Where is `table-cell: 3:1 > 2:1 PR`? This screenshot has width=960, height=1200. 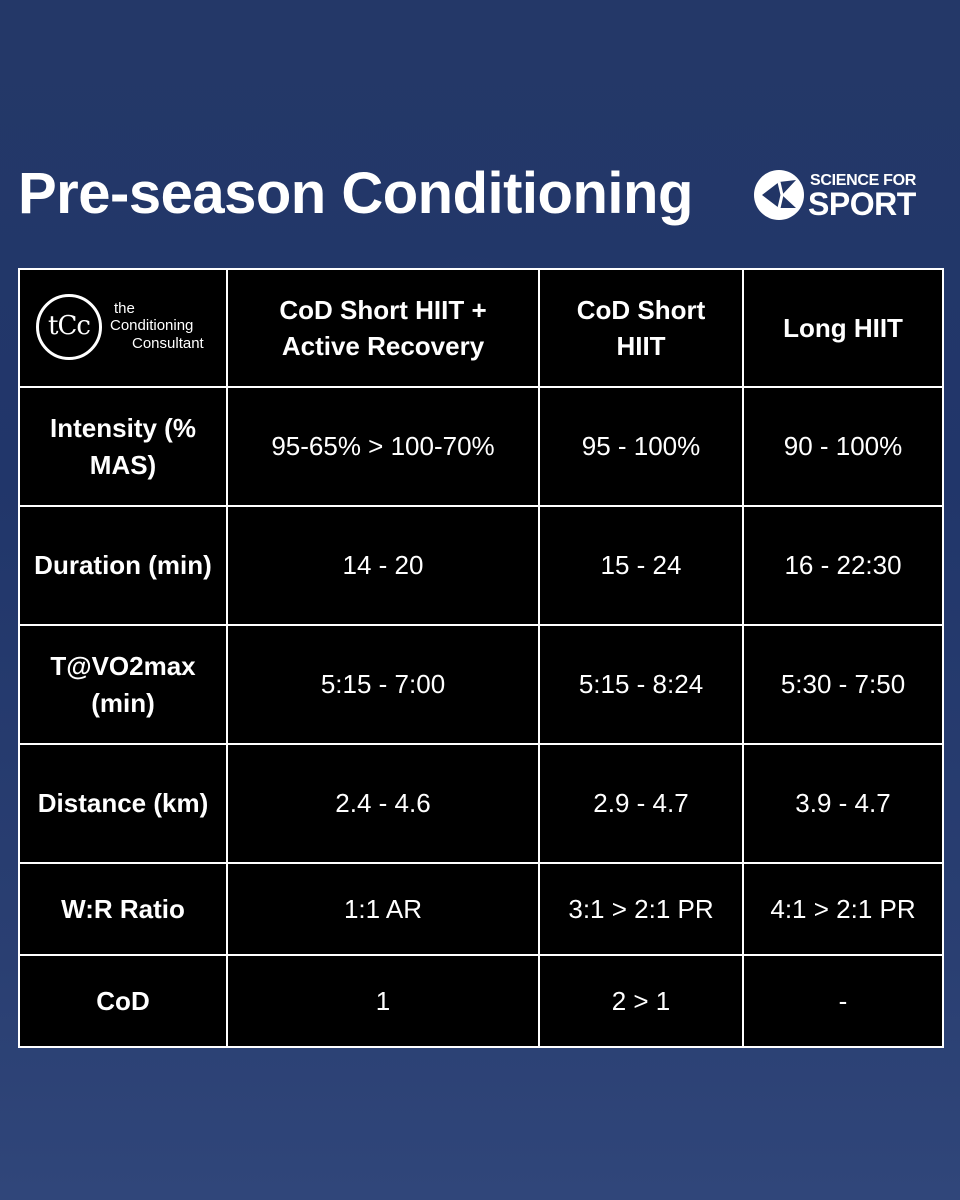
table-cell: 3:1 > 2:1 PR is located at coordinates (641, 909).